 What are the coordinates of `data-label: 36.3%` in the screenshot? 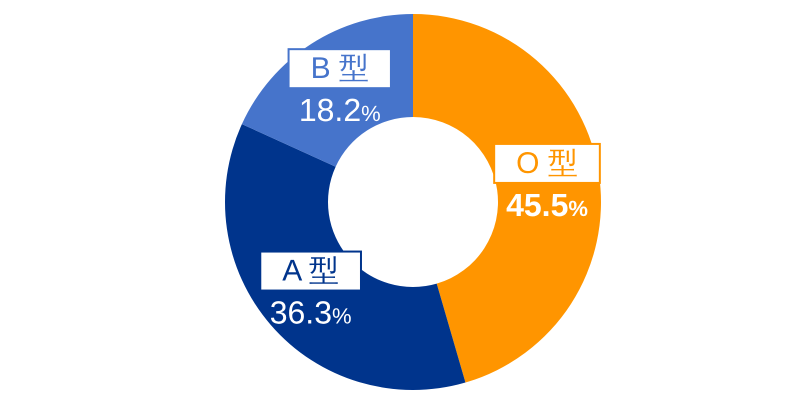 It's located at (311, 312).